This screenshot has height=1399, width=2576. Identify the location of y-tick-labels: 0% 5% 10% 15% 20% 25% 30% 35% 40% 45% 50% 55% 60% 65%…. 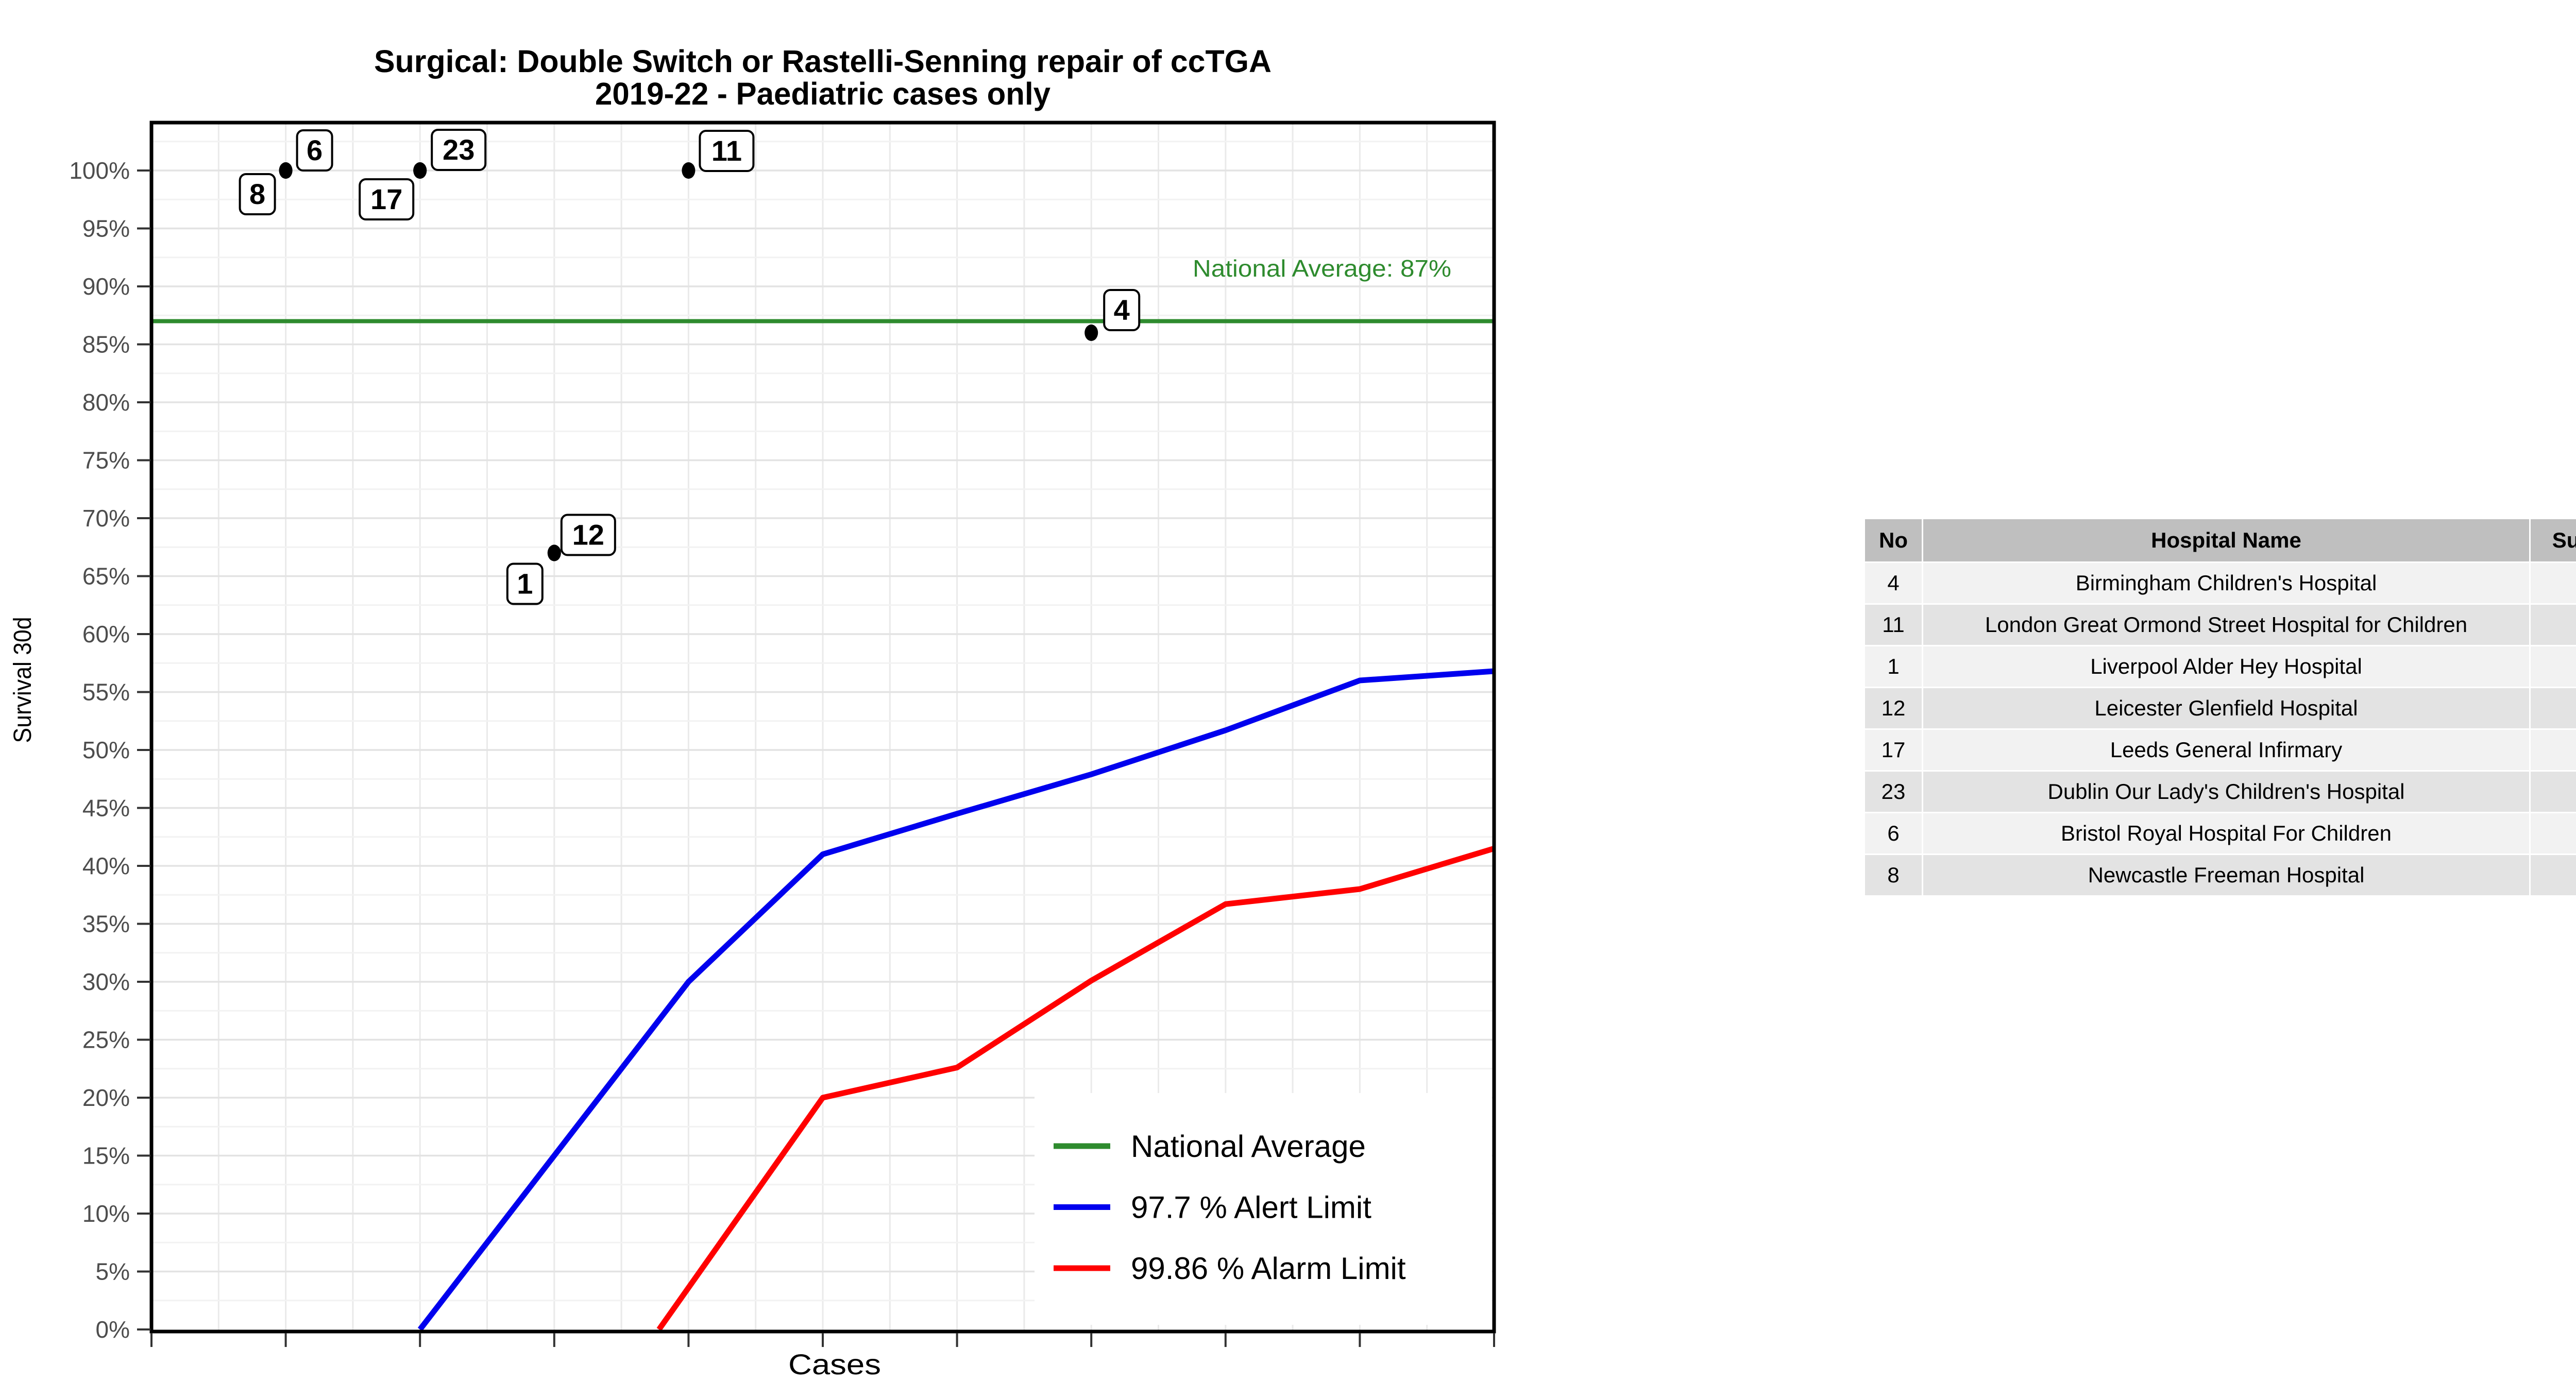
(99, 750).